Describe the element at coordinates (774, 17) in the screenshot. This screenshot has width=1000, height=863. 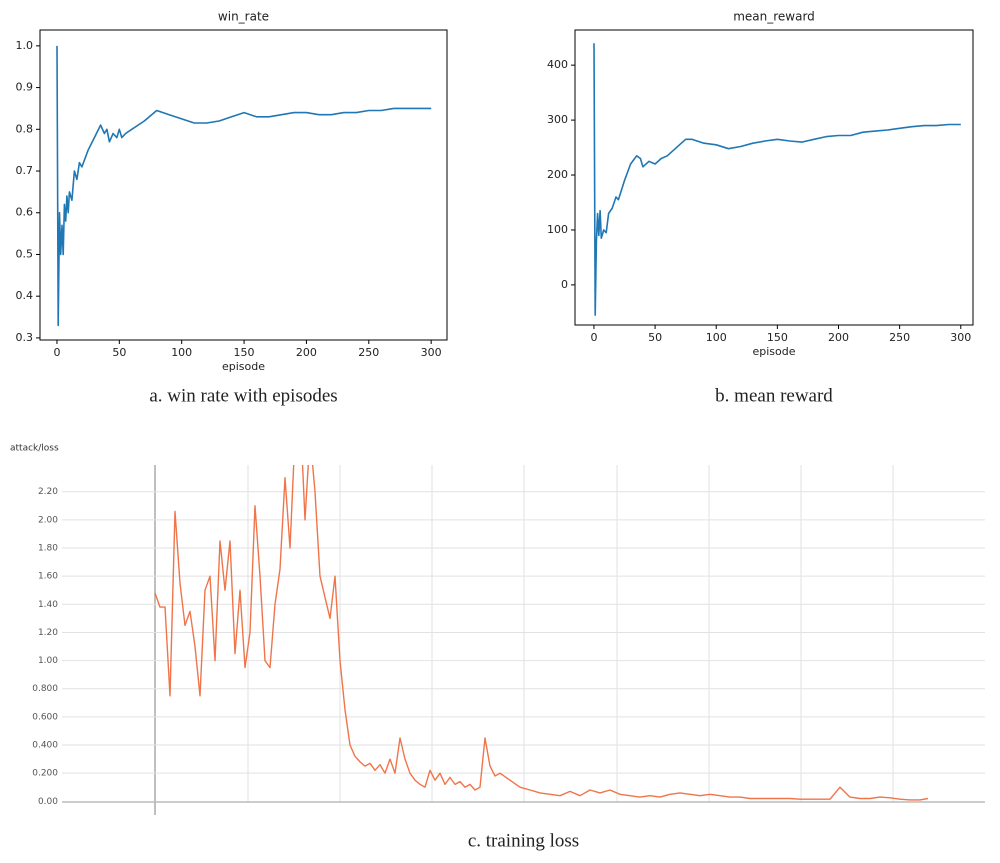
I see `chart-title: mean_reward` at that location.